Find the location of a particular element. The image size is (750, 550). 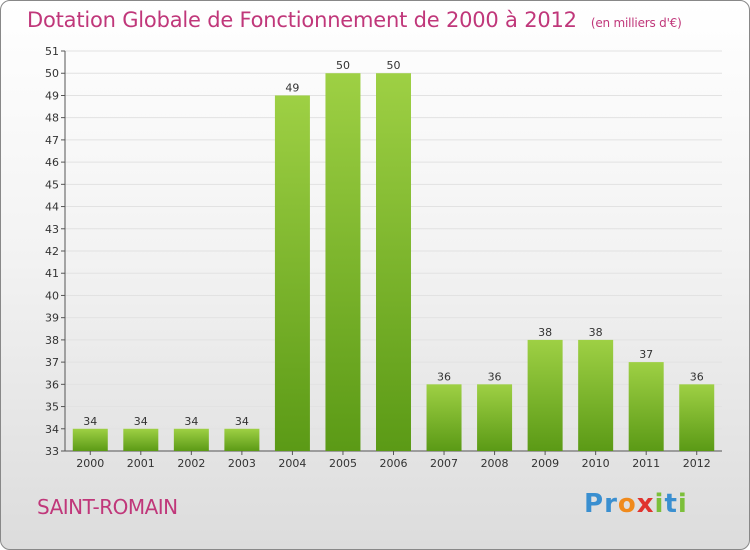

y-tick-label: 39 is located at coordinates (52, 318).